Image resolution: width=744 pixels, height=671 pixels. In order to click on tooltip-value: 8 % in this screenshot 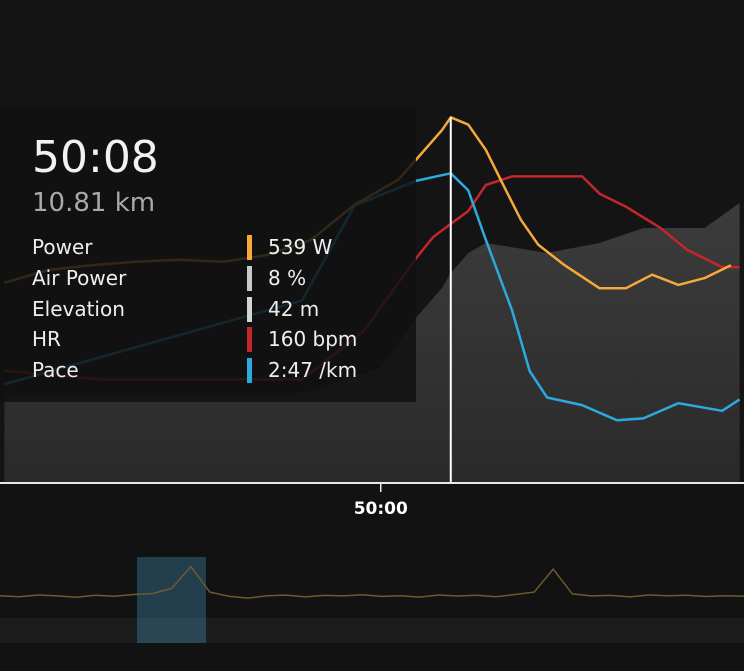, I will do `click(287, 277)`.